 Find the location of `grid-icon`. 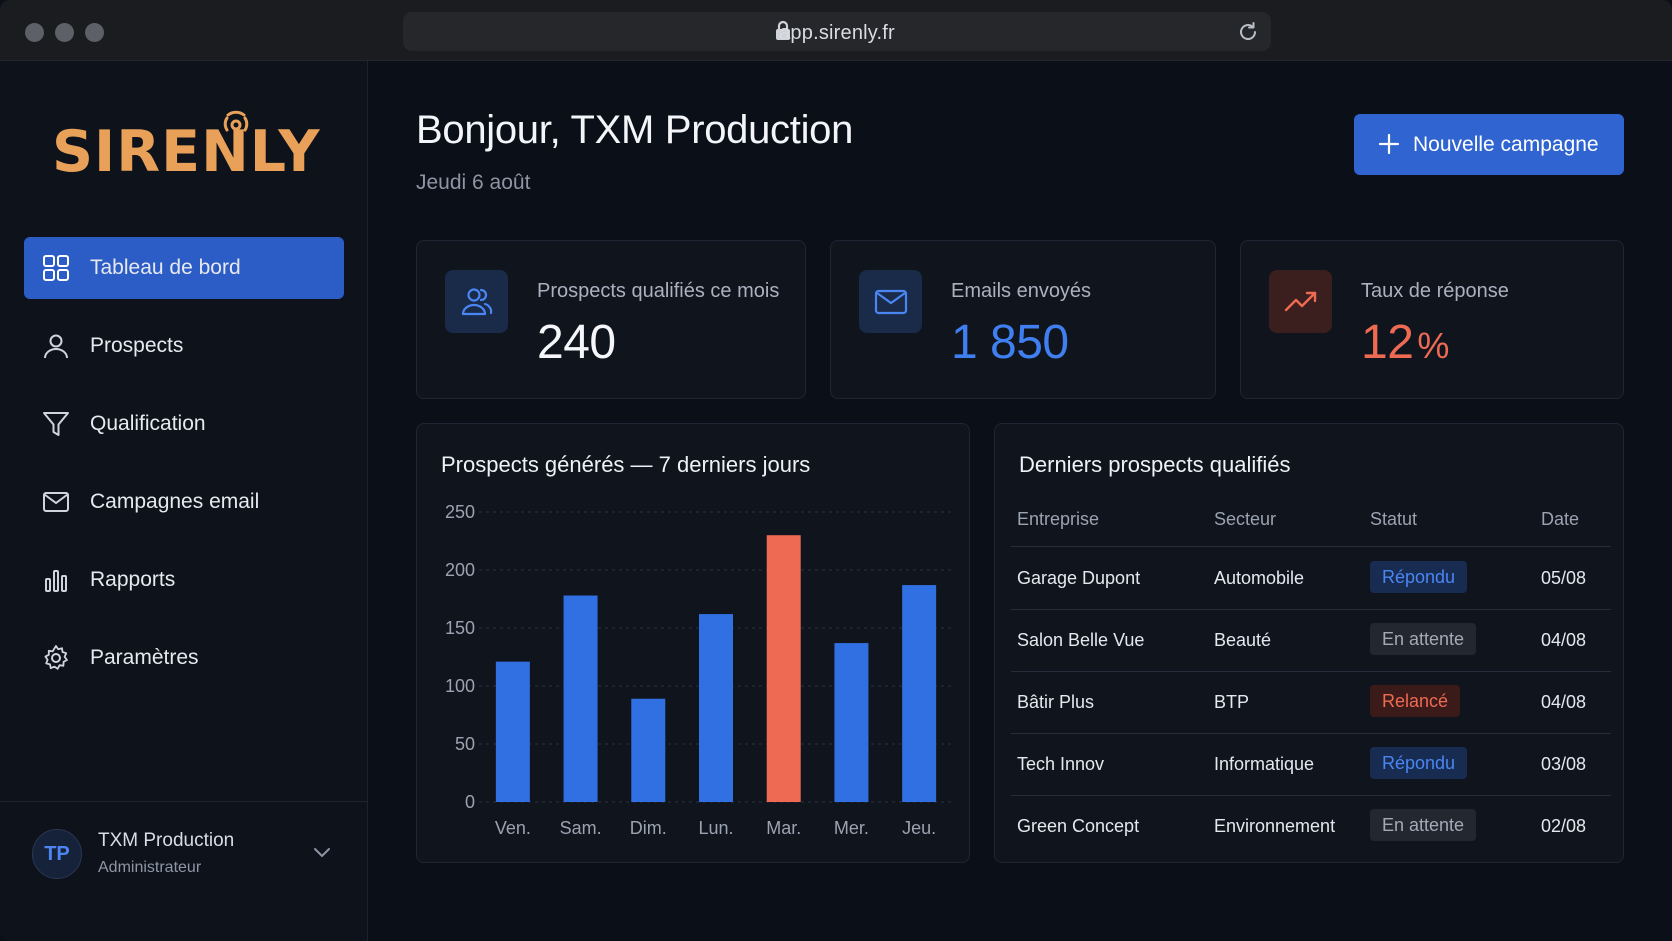

grid-icon is located at coordinates (56, 268).